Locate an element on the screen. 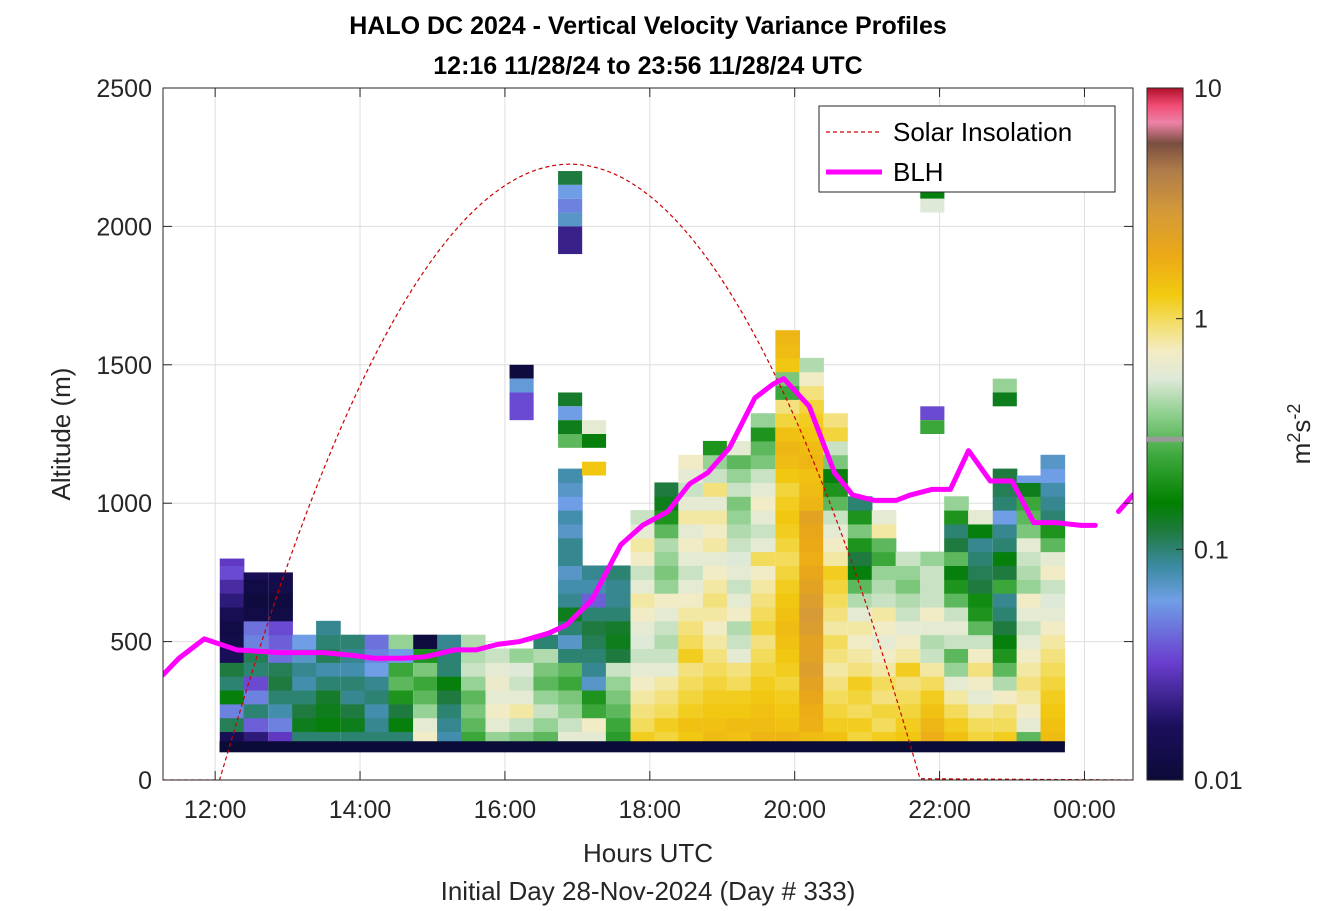 Image resolution: width=1343 pixels, height=911 pixels. legend-box is located at coordinates (967, 149).